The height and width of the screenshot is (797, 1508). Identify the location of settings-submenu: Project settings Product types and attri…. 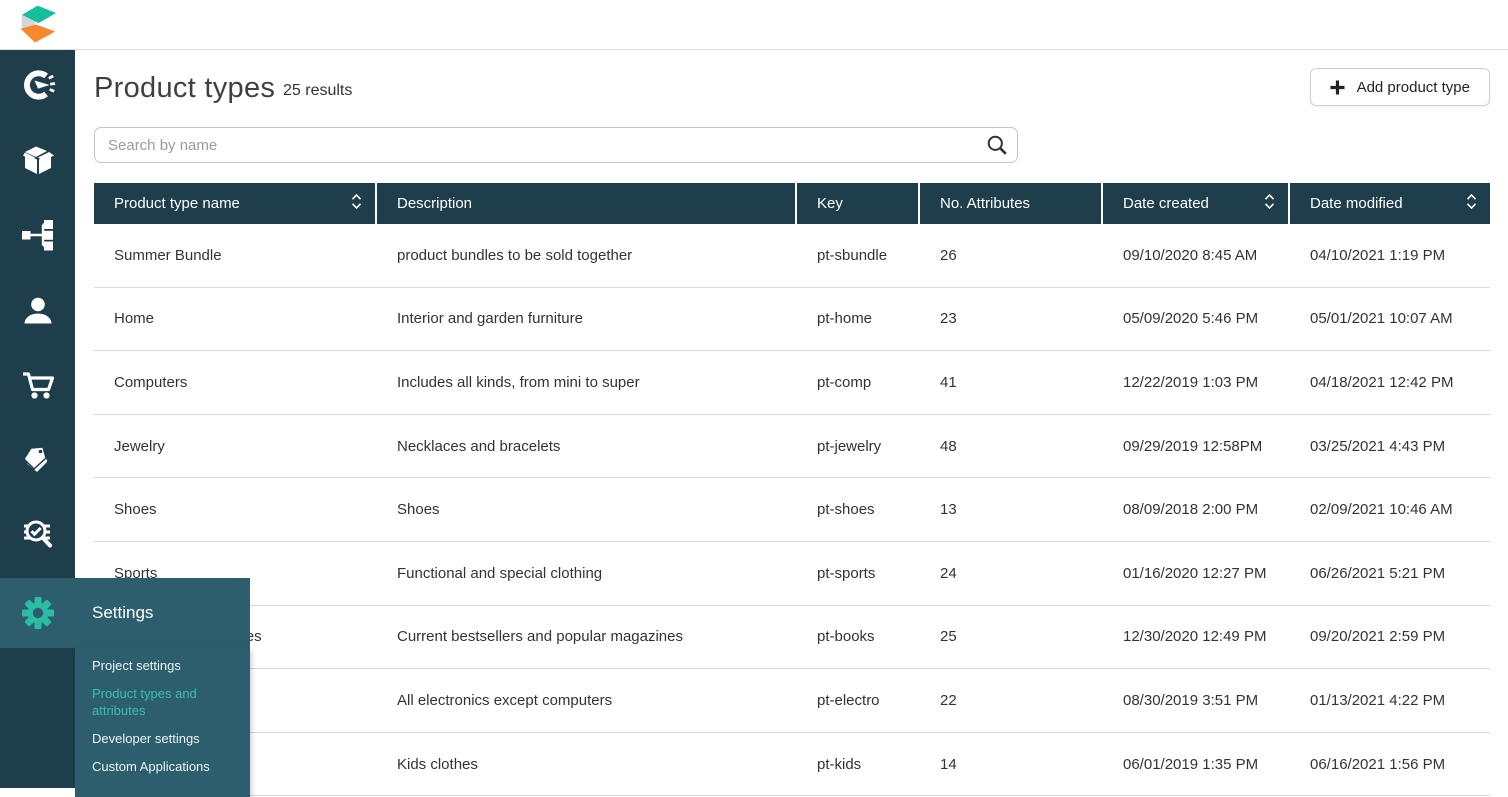
(162, 722).